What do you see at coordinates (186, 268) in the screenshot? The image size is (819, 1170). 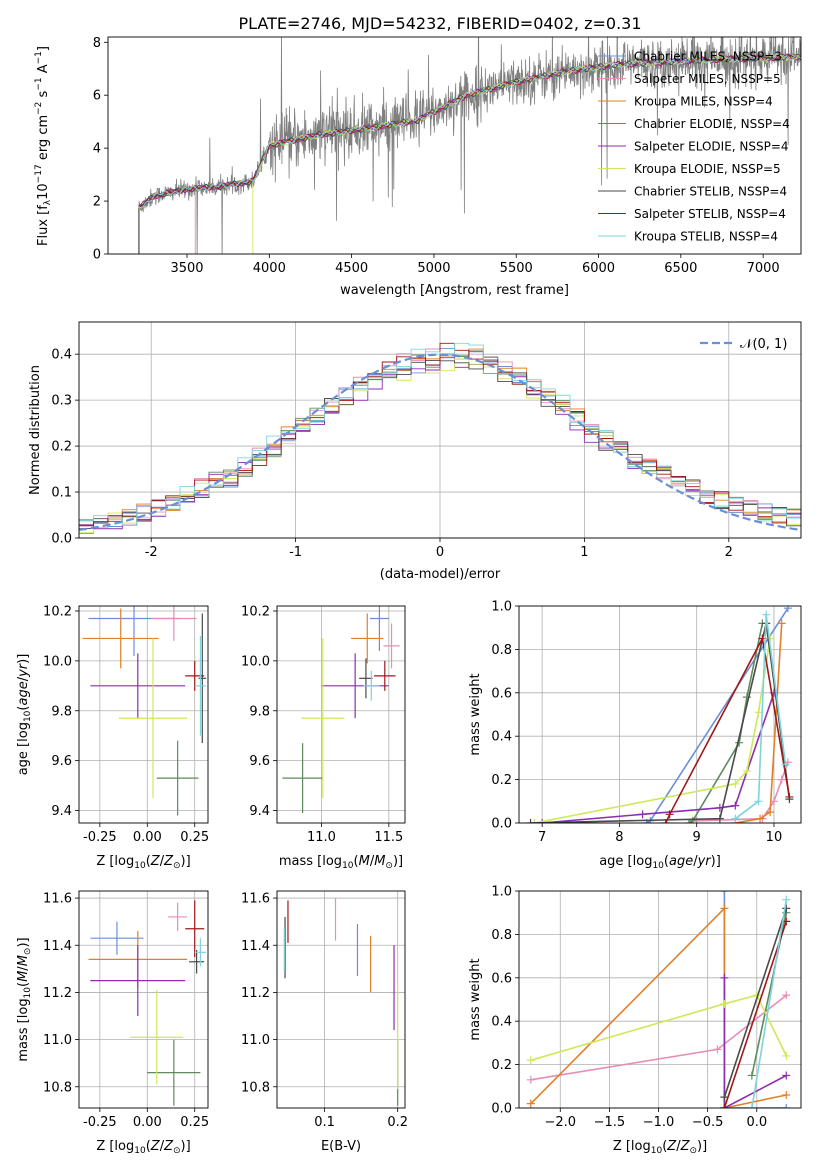 I see `x-tick-label: 3500` at bounding box center [186, 268].